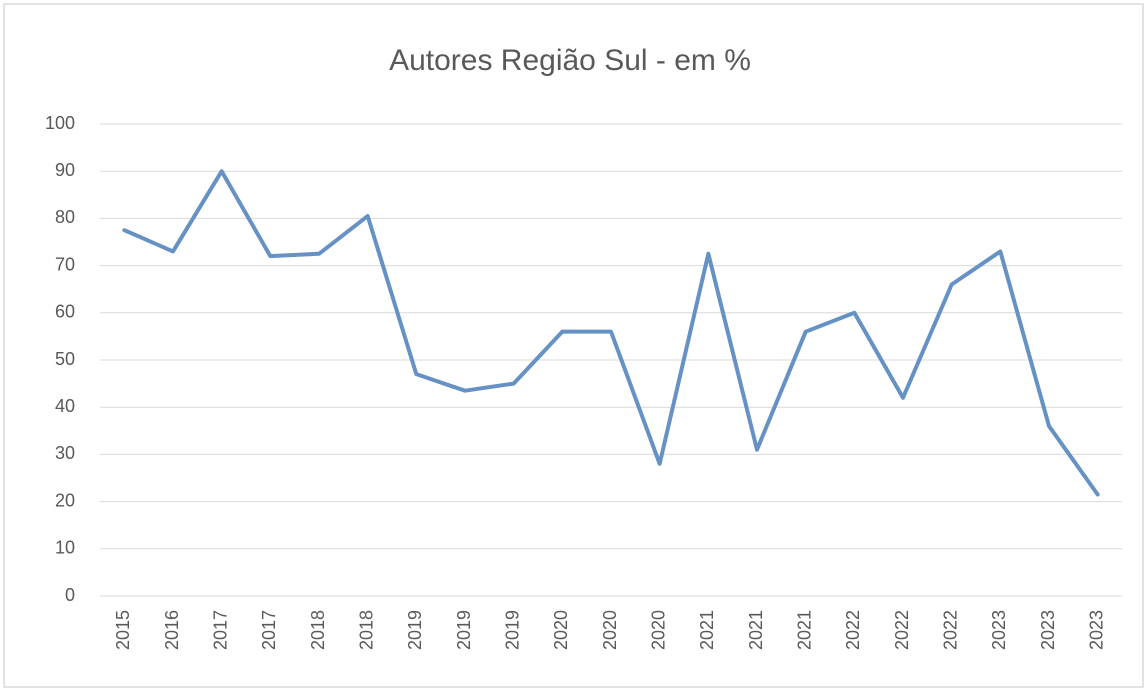 The width and height of the screenshot is (1147, 691). Describe the element at coordinates (65, 264) in the screenshot. I see `y-tick-label: 70` at that location.